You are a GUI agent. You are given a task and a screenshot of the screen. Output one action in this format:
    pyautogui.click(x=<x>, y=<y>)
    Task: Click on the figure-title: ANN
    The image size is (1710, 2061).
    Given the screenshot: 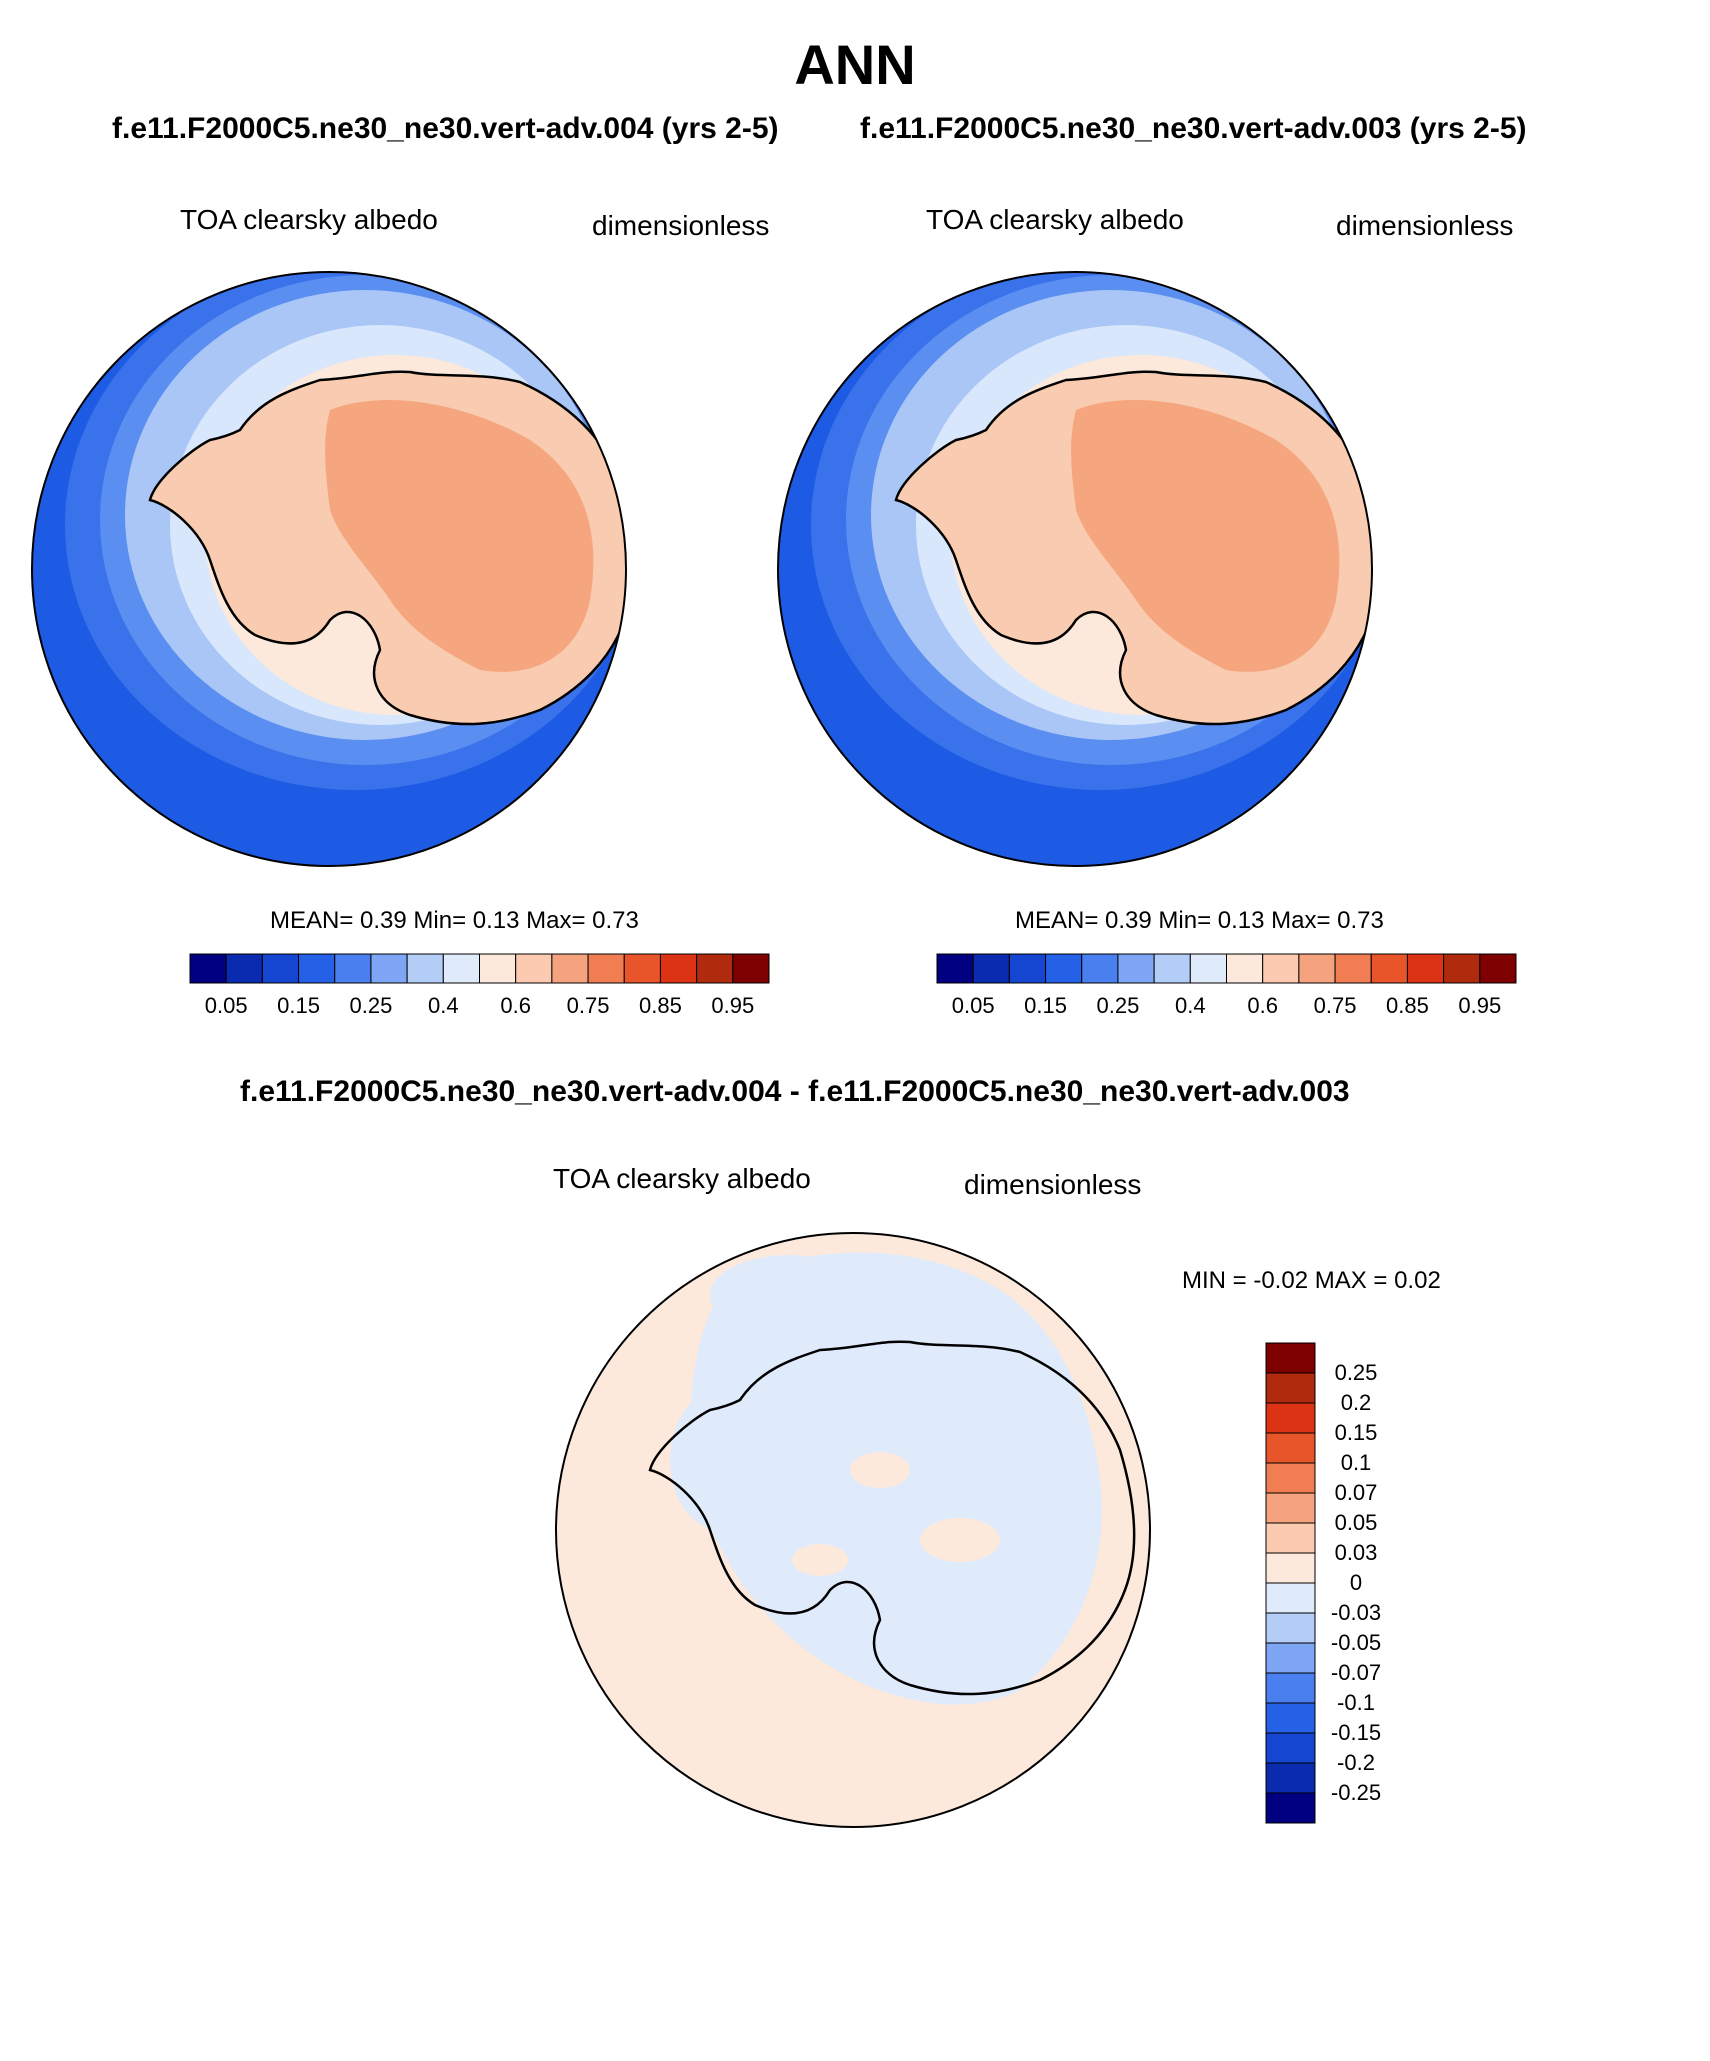 What is the action you would take?
    pyautogui.click(x=855, y=64)
    